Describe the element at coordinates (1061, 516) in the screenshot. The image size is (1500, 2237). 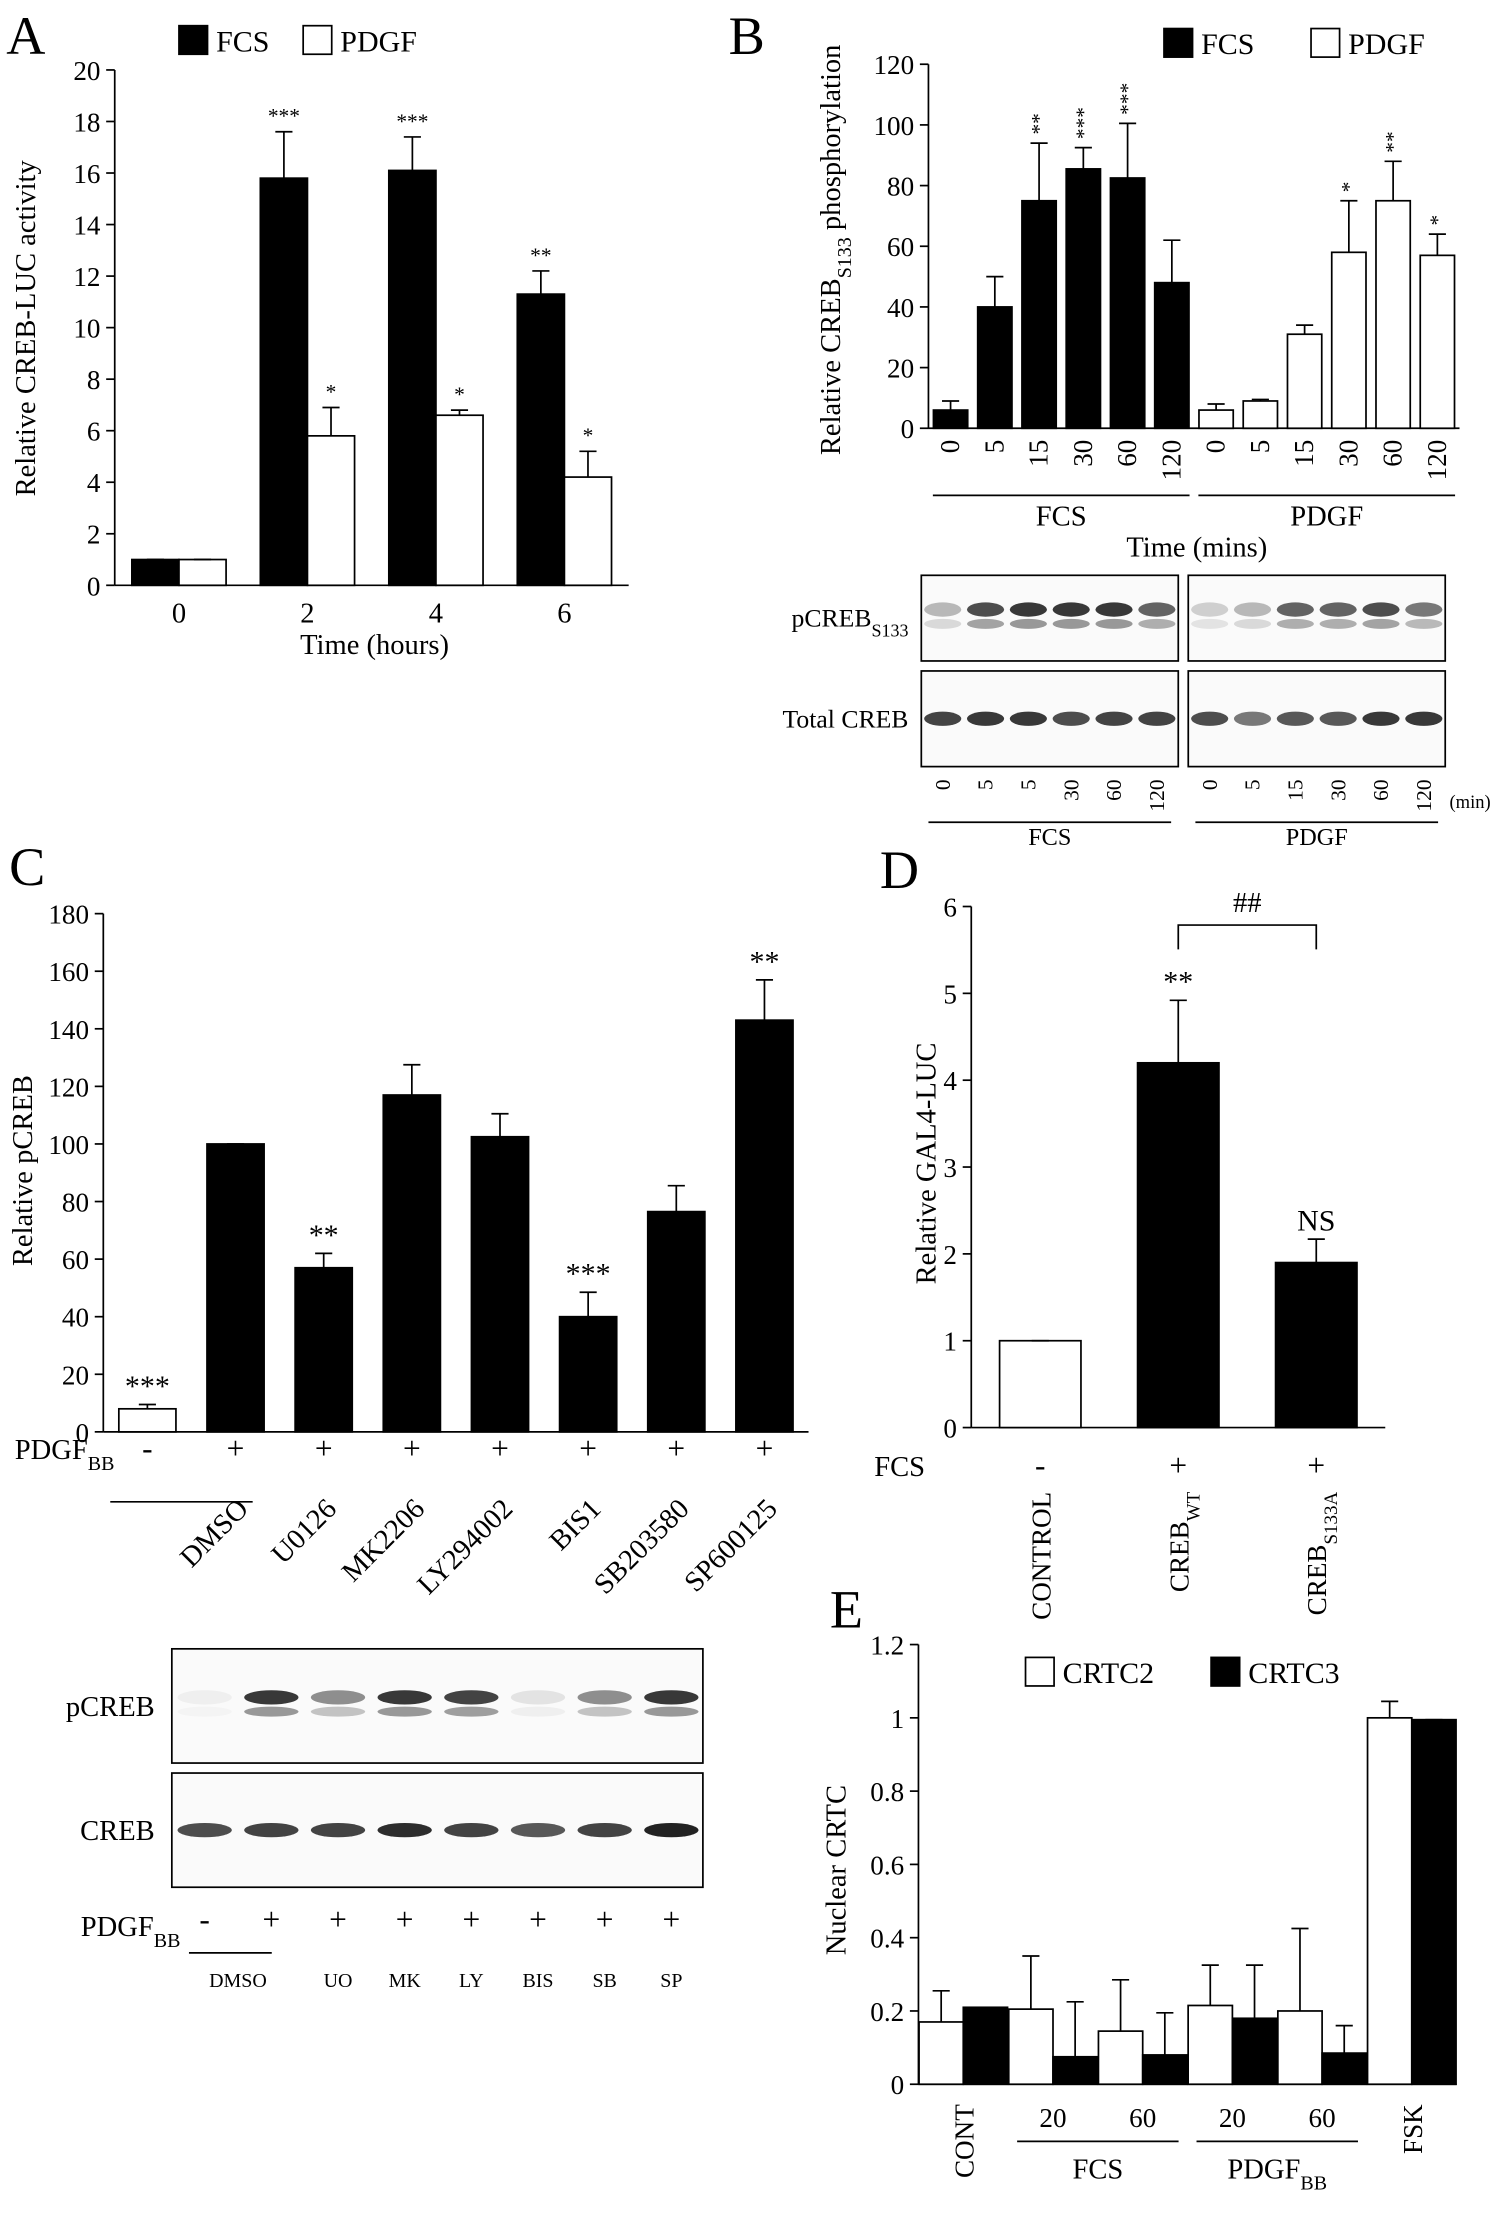
I see `group-label: FCS` at that location.